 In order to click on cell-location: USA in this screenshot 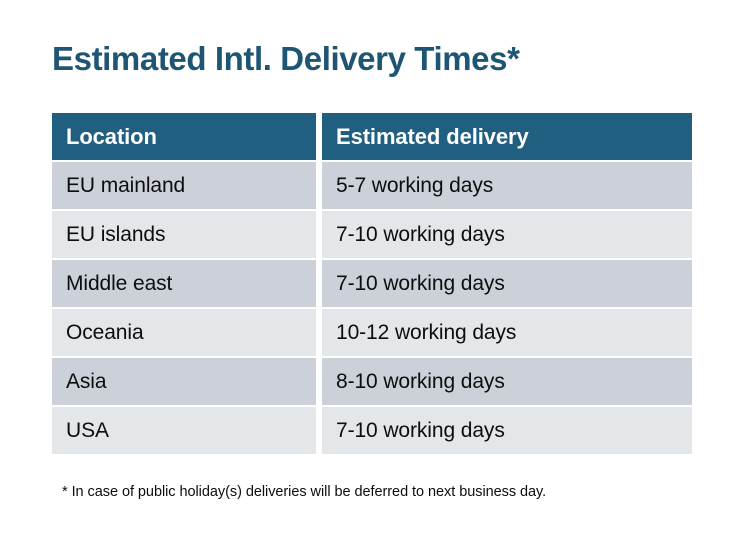, I will do `click(184, 430)`.